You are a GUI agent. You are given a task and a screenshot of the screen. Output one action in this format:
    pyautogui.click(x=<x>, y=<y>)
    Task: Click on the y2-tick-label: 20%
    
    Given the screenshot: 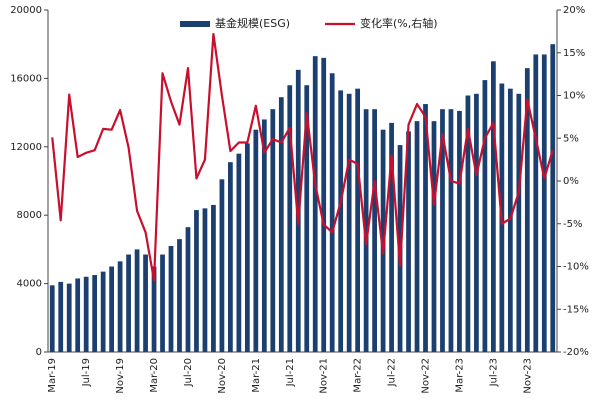 What is the action you would take?
    pyautogui.click(x=574, y=10)
    